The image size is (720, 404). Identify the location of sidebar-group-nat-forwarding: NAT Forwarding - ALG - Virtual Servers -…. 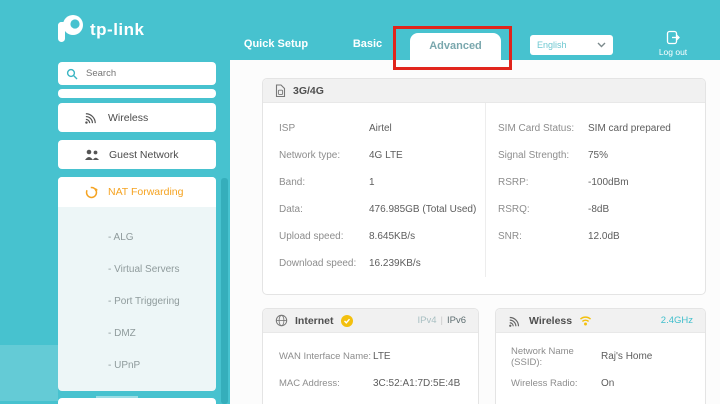
(137, 284).